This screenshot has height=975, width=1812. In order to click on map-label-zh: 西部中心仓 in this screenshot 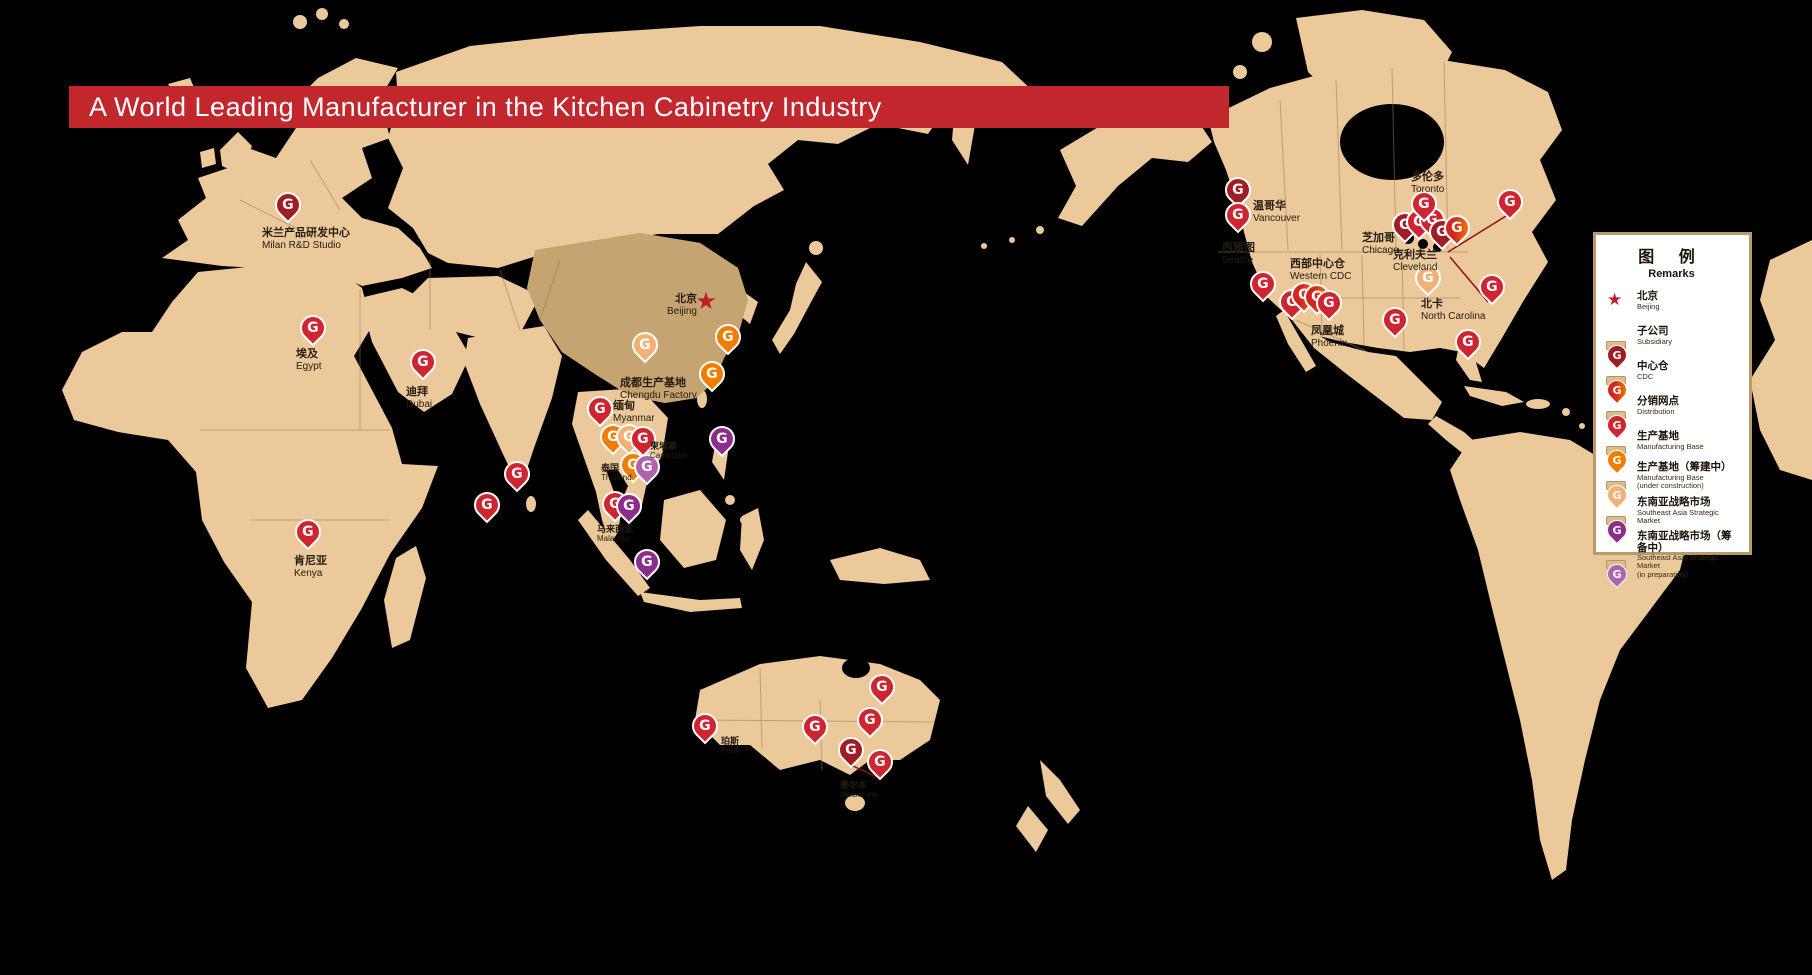, I will do `click(1317, 264)`.